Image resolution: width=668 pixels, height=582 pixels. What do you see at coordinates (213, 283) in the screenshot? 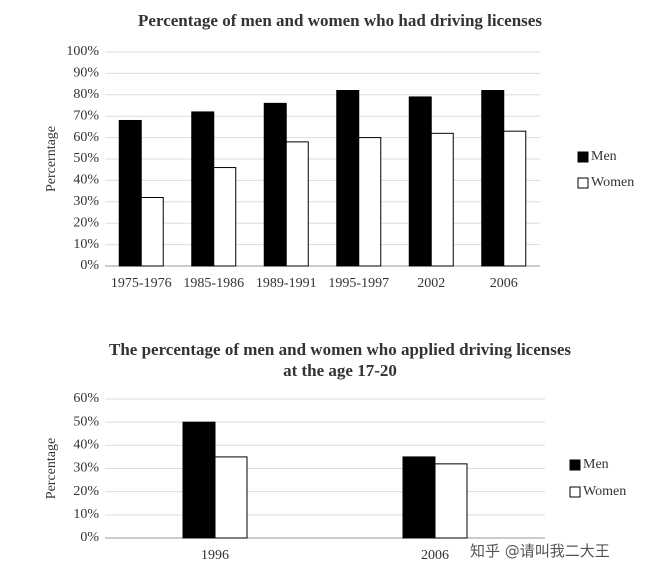
I see `x-tick-label: 1985-1986` at bounding box center [213, 283].